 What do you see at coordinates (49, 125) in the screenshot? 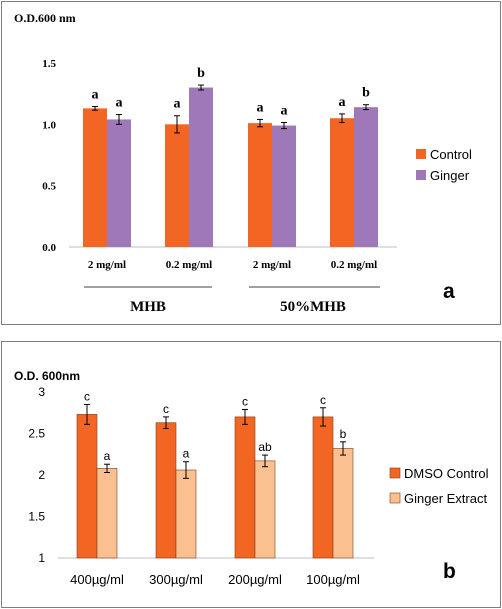
I see `y-tick-label: 1.0` at bounding box center [49, 125].